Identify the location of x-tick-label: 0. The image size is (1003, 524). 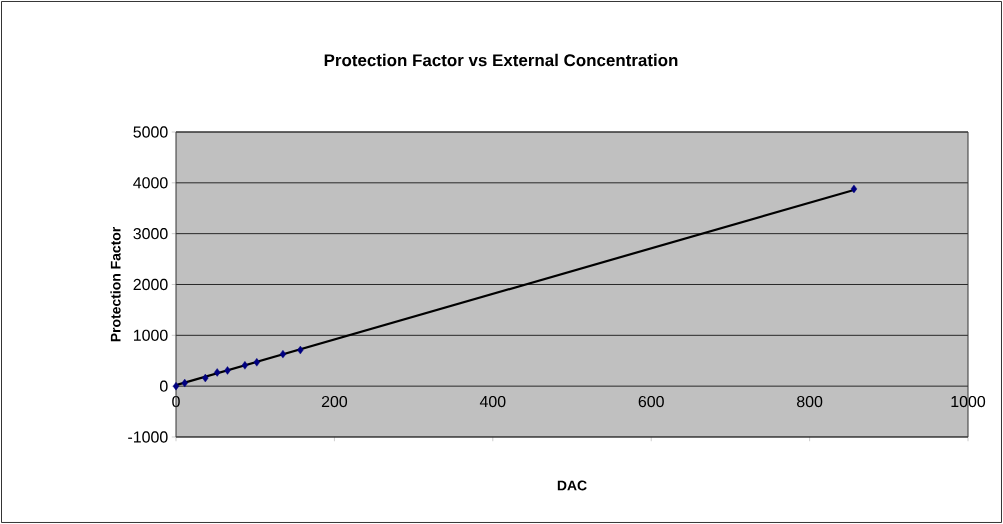
(176, 401).